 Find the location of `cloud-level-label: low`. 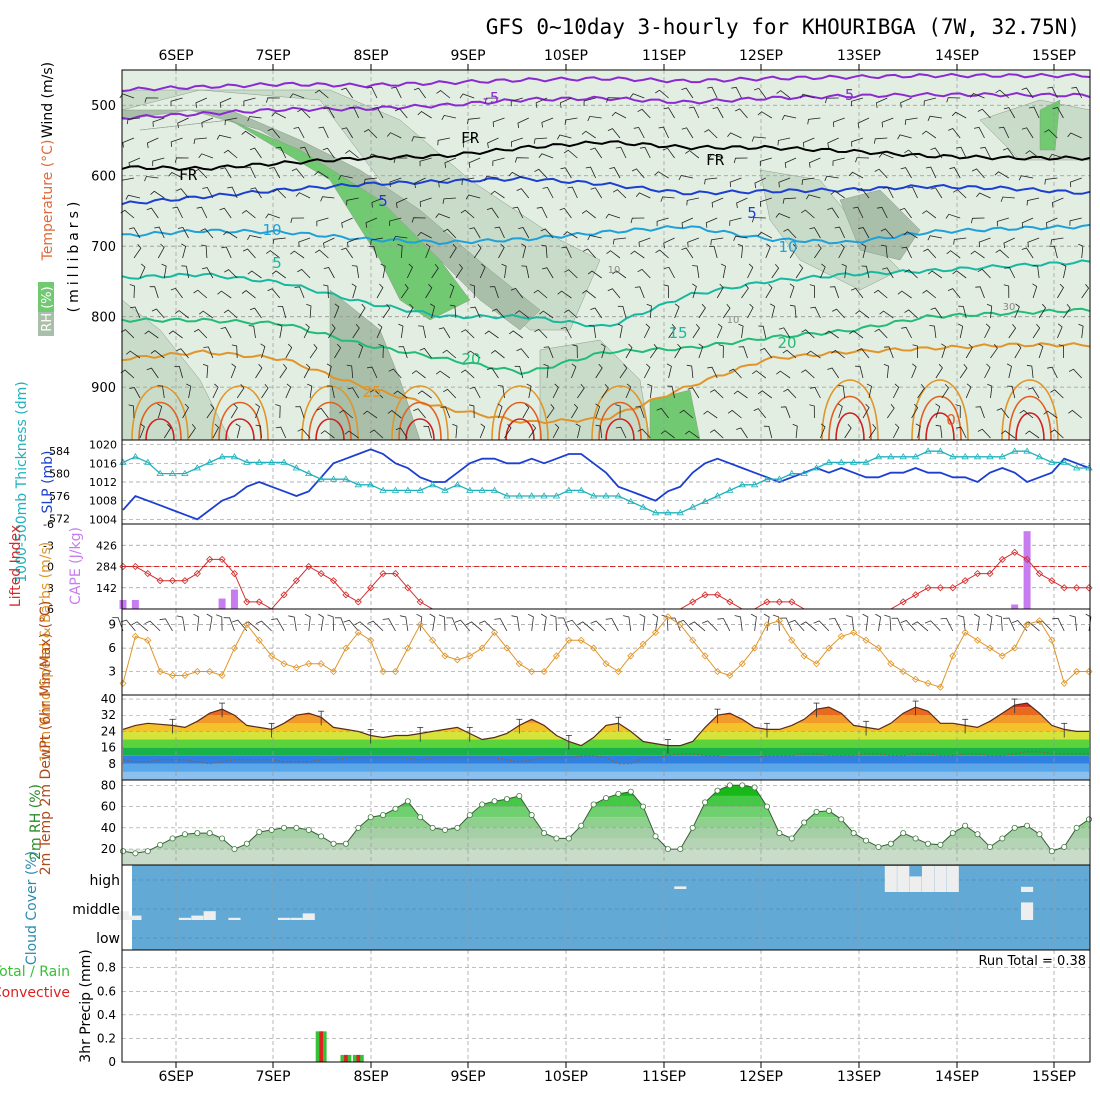

cloud-level-label: low is located at coordinates (108, 939).